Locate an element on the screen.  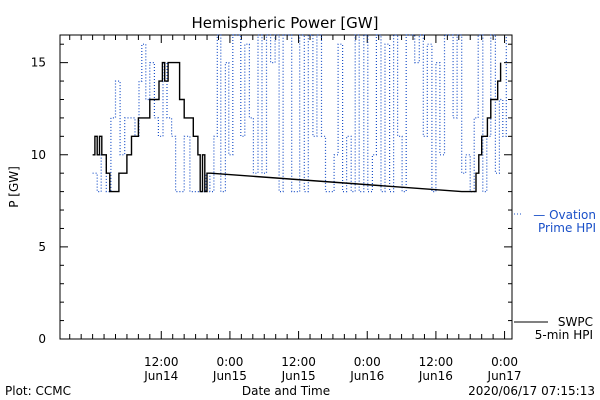
legend-swpc-line-2: 5-min HPI is located at coordinates (564, 335).